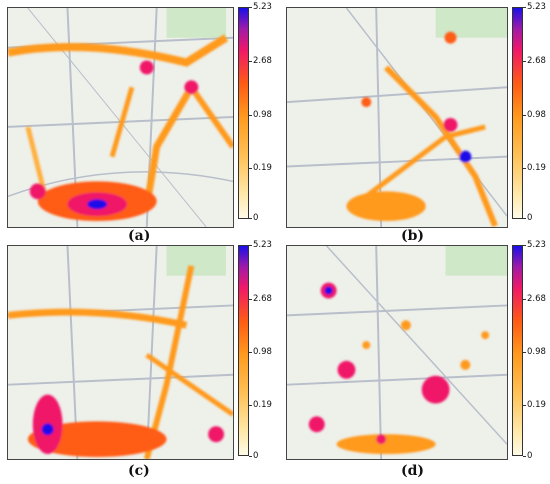 This screenshot has height=484, width=550. I want to click on heat-layer-d, so click(399, 368).